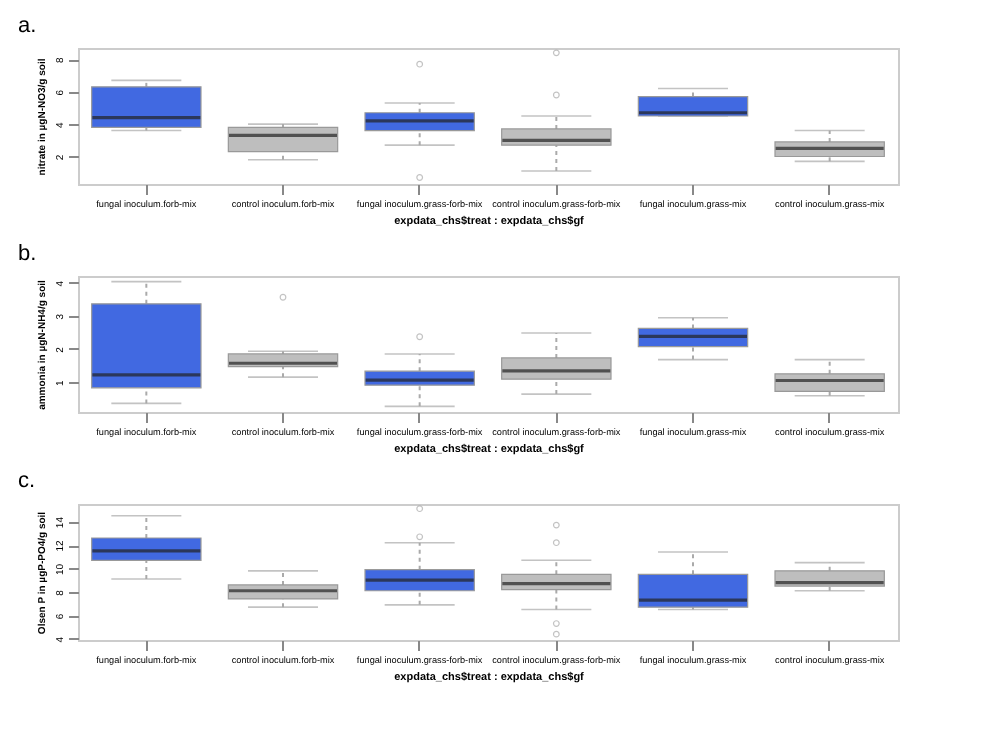 This screenshot has height=752, width=1000. Describe the element at coordinates (27, 254) in the screenshot. I see `chart-title: b.` at that location.